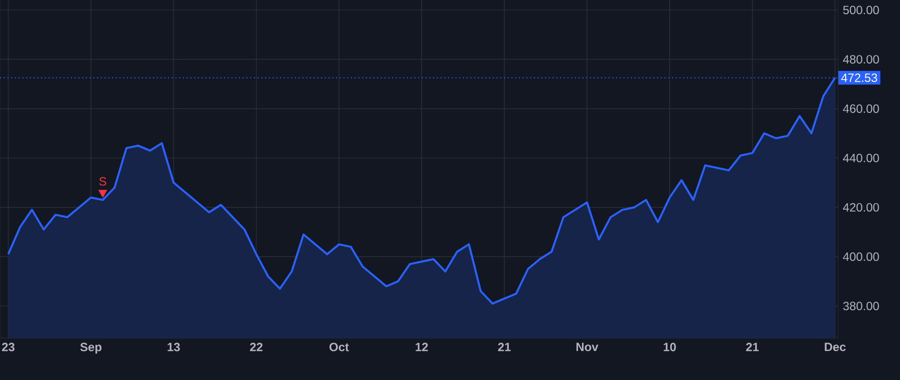 This screenshot has height=380, width=900. Describe the element at coordinates (859, 78) in the screenshot. I see `ref-line-label: 472.53` at that location.